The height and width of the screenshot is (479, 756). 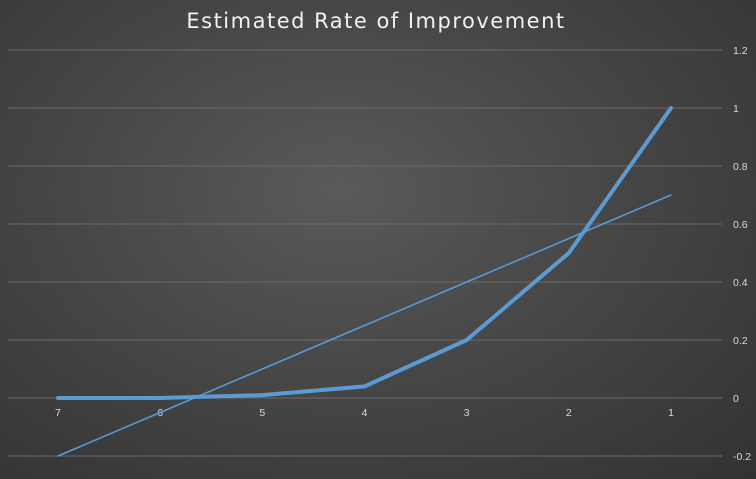 What do you see at coordinates (740, 225) in the screenshot?
I see `y-tick-label: 0.6` at bounding box center [740, 225].